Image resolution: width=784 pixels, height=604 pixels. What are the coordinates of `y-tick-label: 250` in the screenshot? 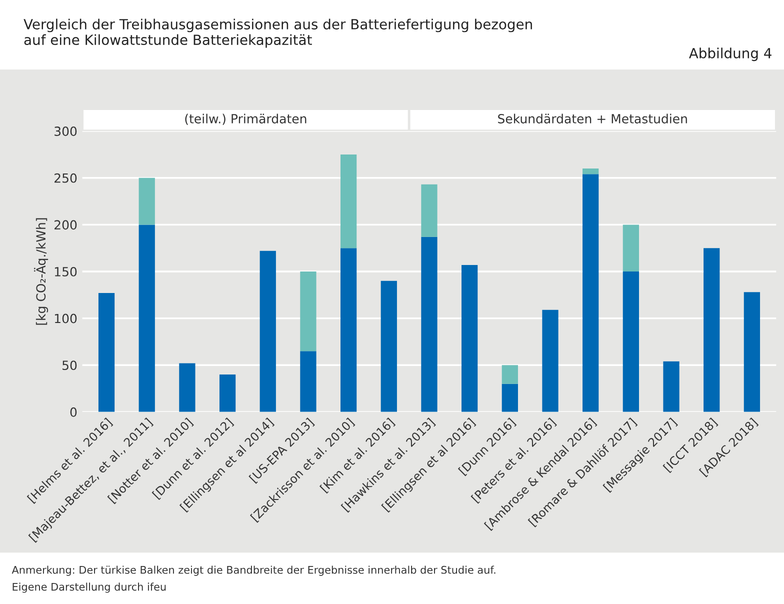 It's located at (65, 178).